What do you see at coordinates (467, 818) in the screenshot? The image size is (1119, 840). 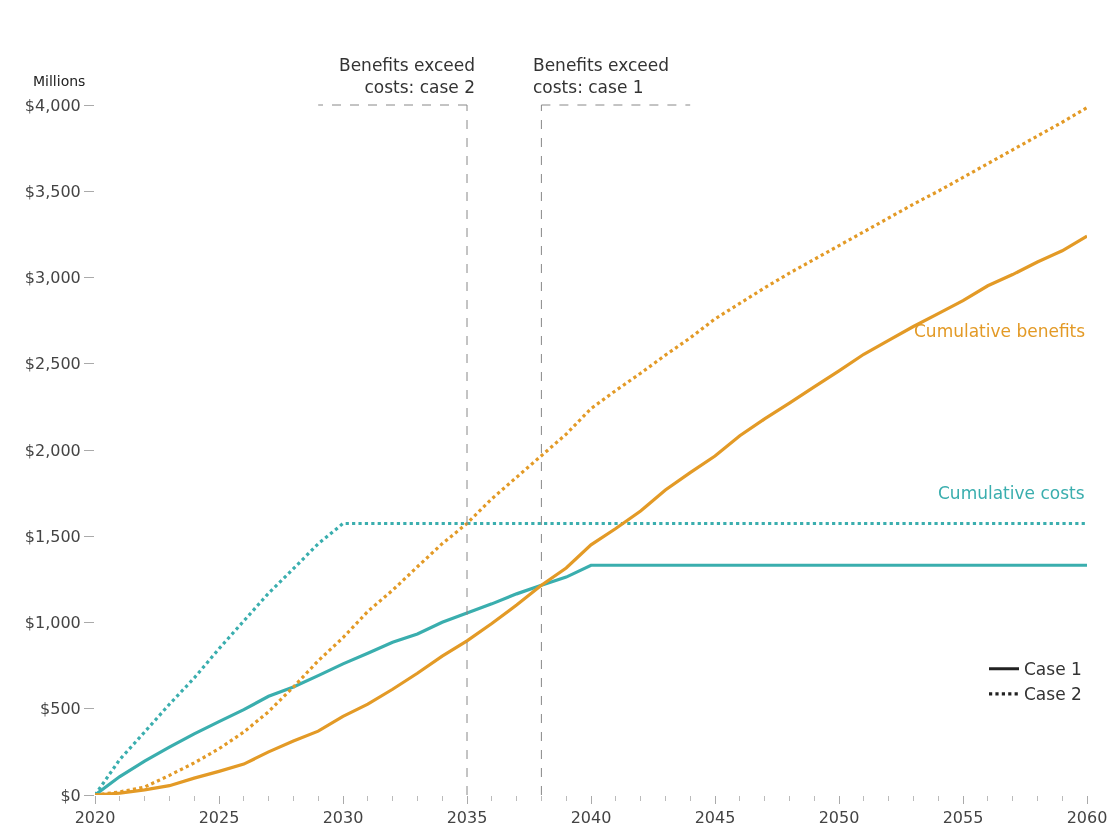 I see `x-tick-label: 2035` at bounding box center [467, 818].